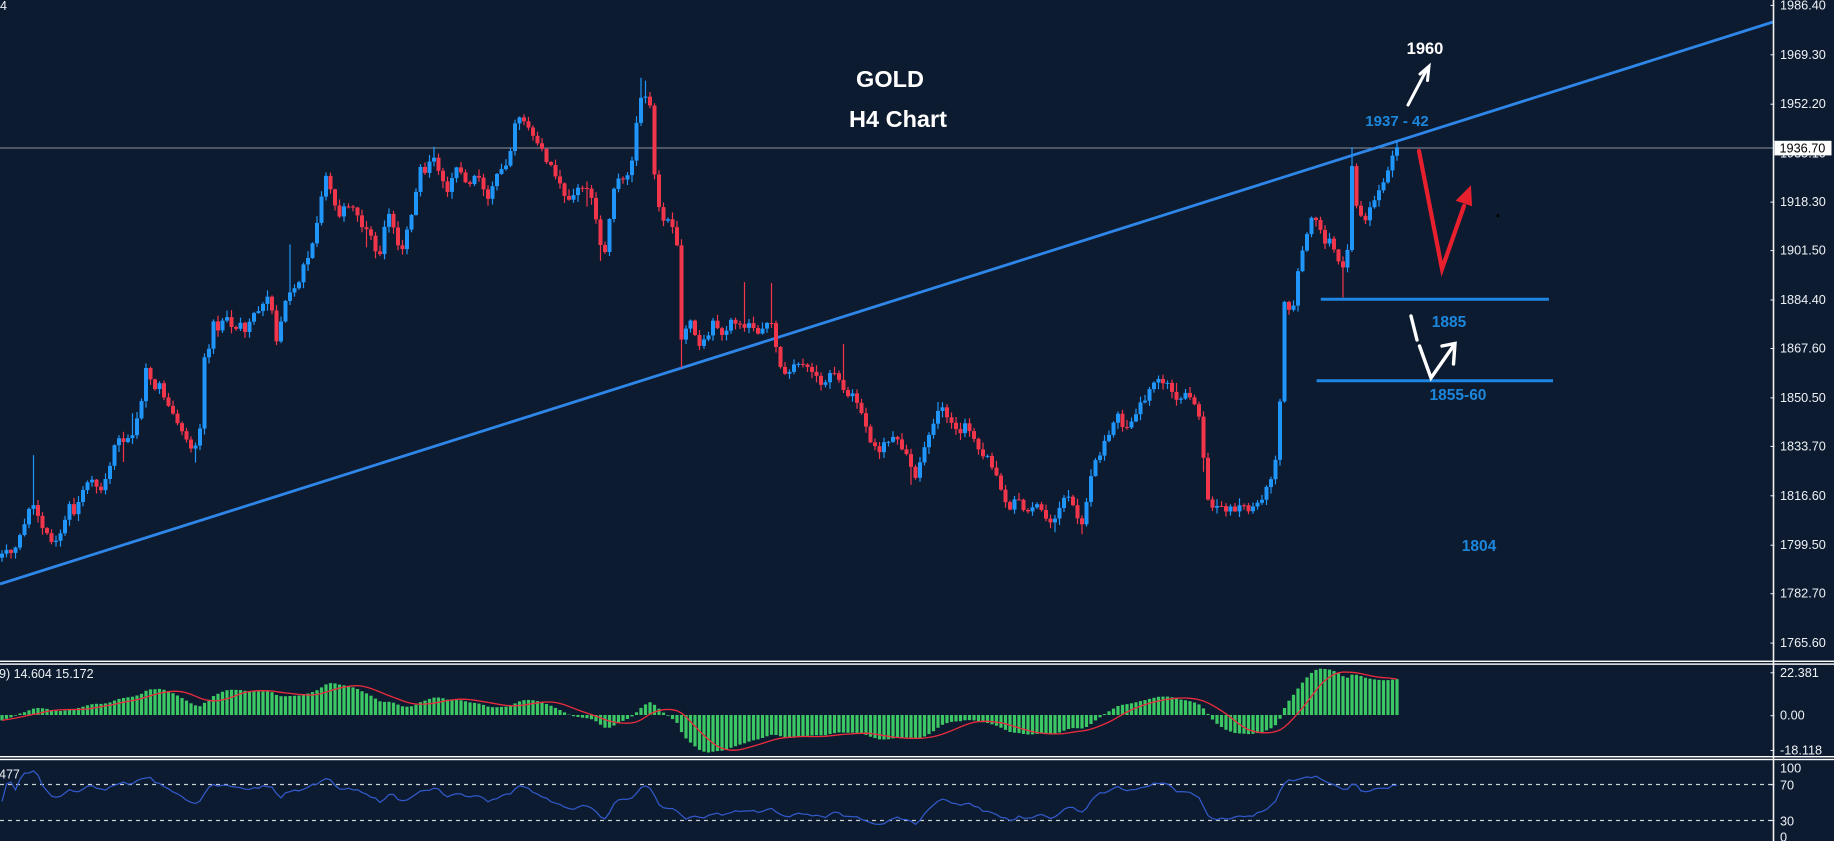 This screenshot has height=841, width=1834. Describe the element at coordinates (1803, 6) in the screenshot. I see `svg-text: 1986.40` at that location.